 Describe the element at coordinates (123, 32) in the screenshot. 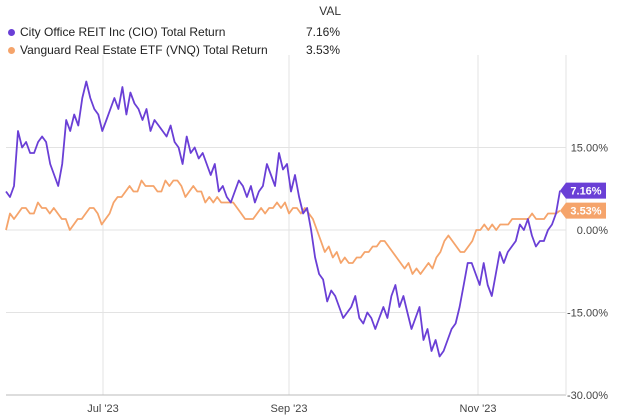

I see `legend-cio-label: City Office REIT Inc (CIO) Total Return` at that location.